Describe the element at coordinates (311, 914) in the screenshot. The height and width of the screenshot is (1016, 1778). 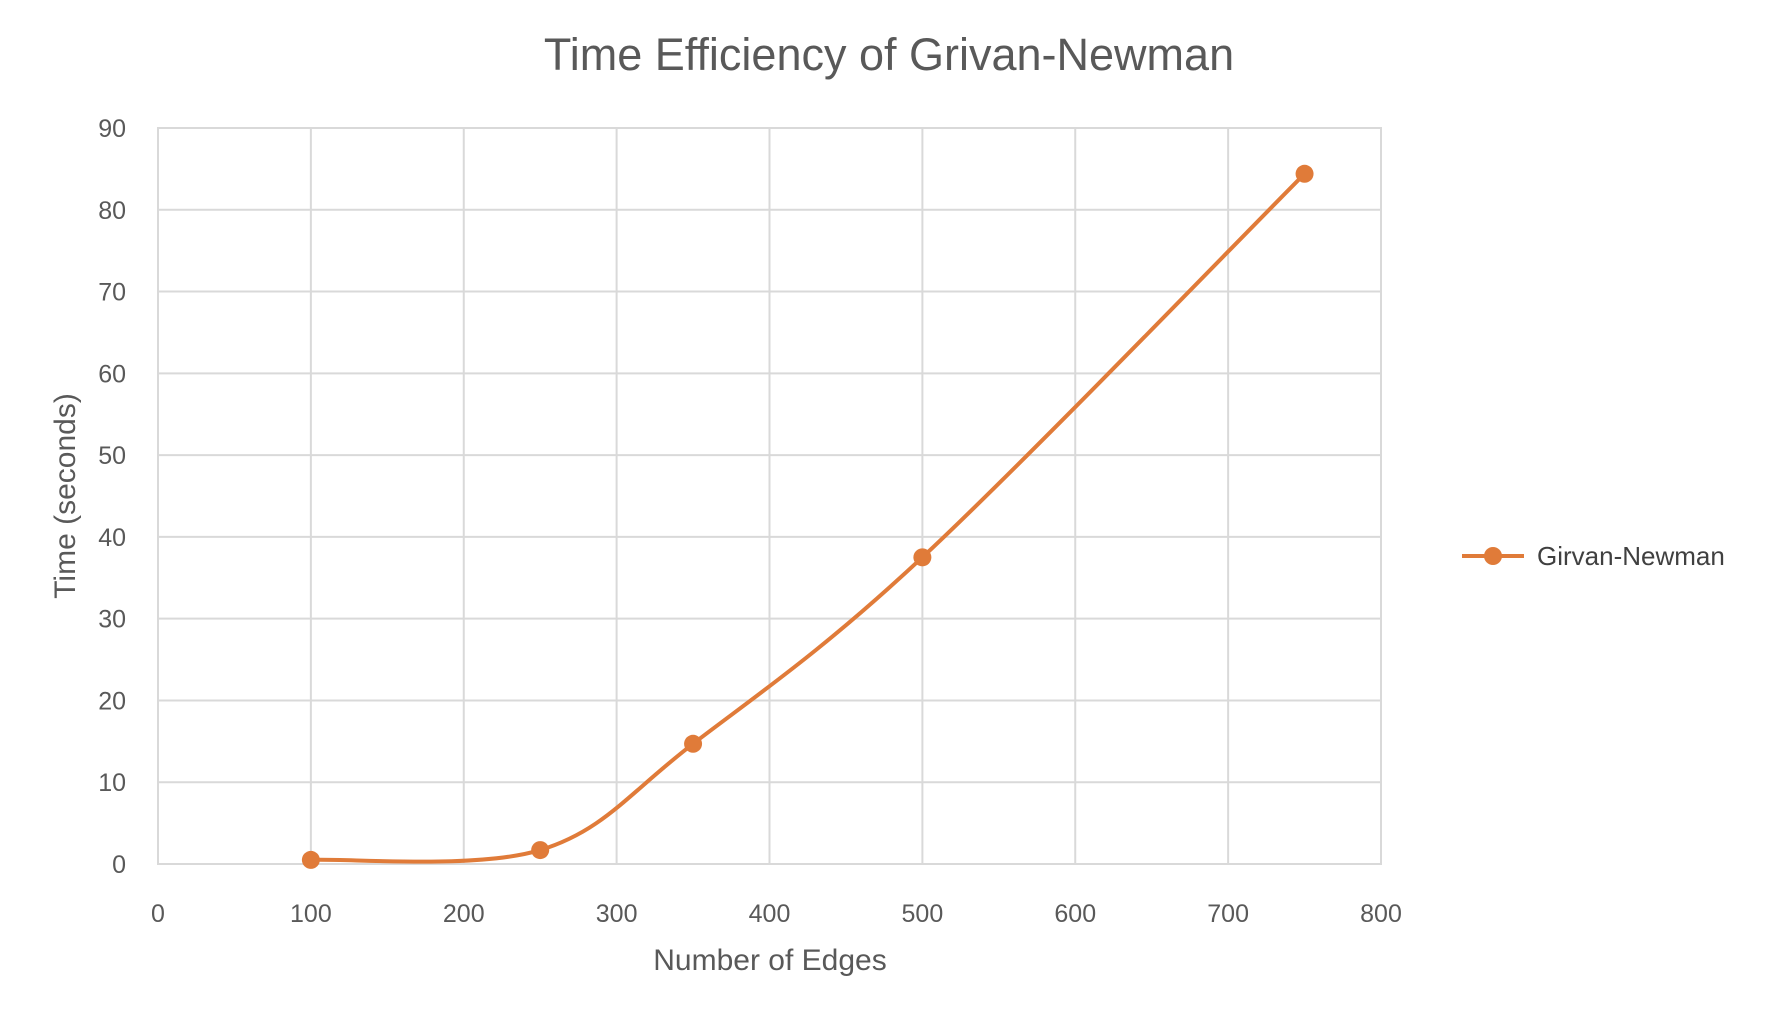
I see `x-tick-label: 100` at that location.